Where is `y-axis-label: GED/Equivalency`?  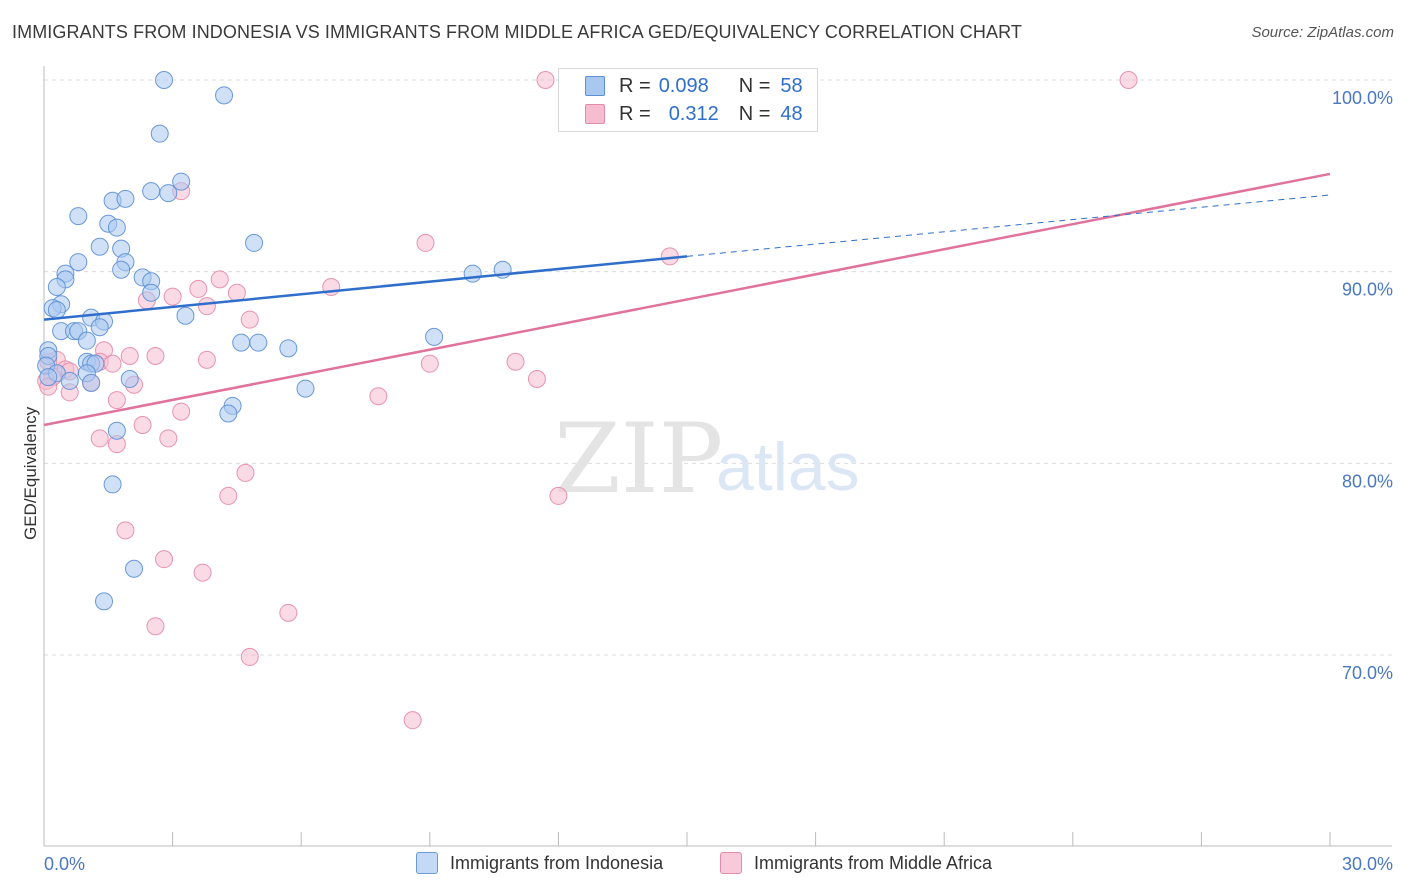
y-axis-label: GED/Equivalency is located at coordinates (30, 473).